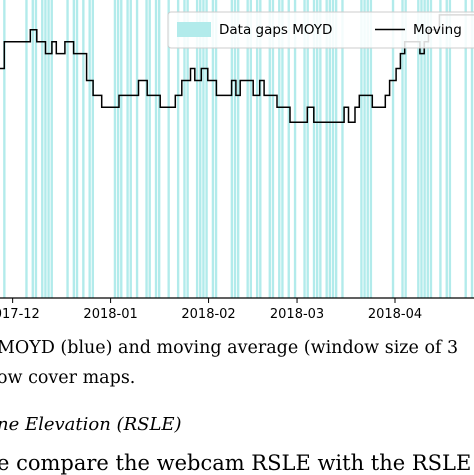 The image size is (474, 475). What do you see at coordinates (110, 314) in the screenshot?
I see `x-tick-label-1: 2018-01` at bounding box center [110, 314].